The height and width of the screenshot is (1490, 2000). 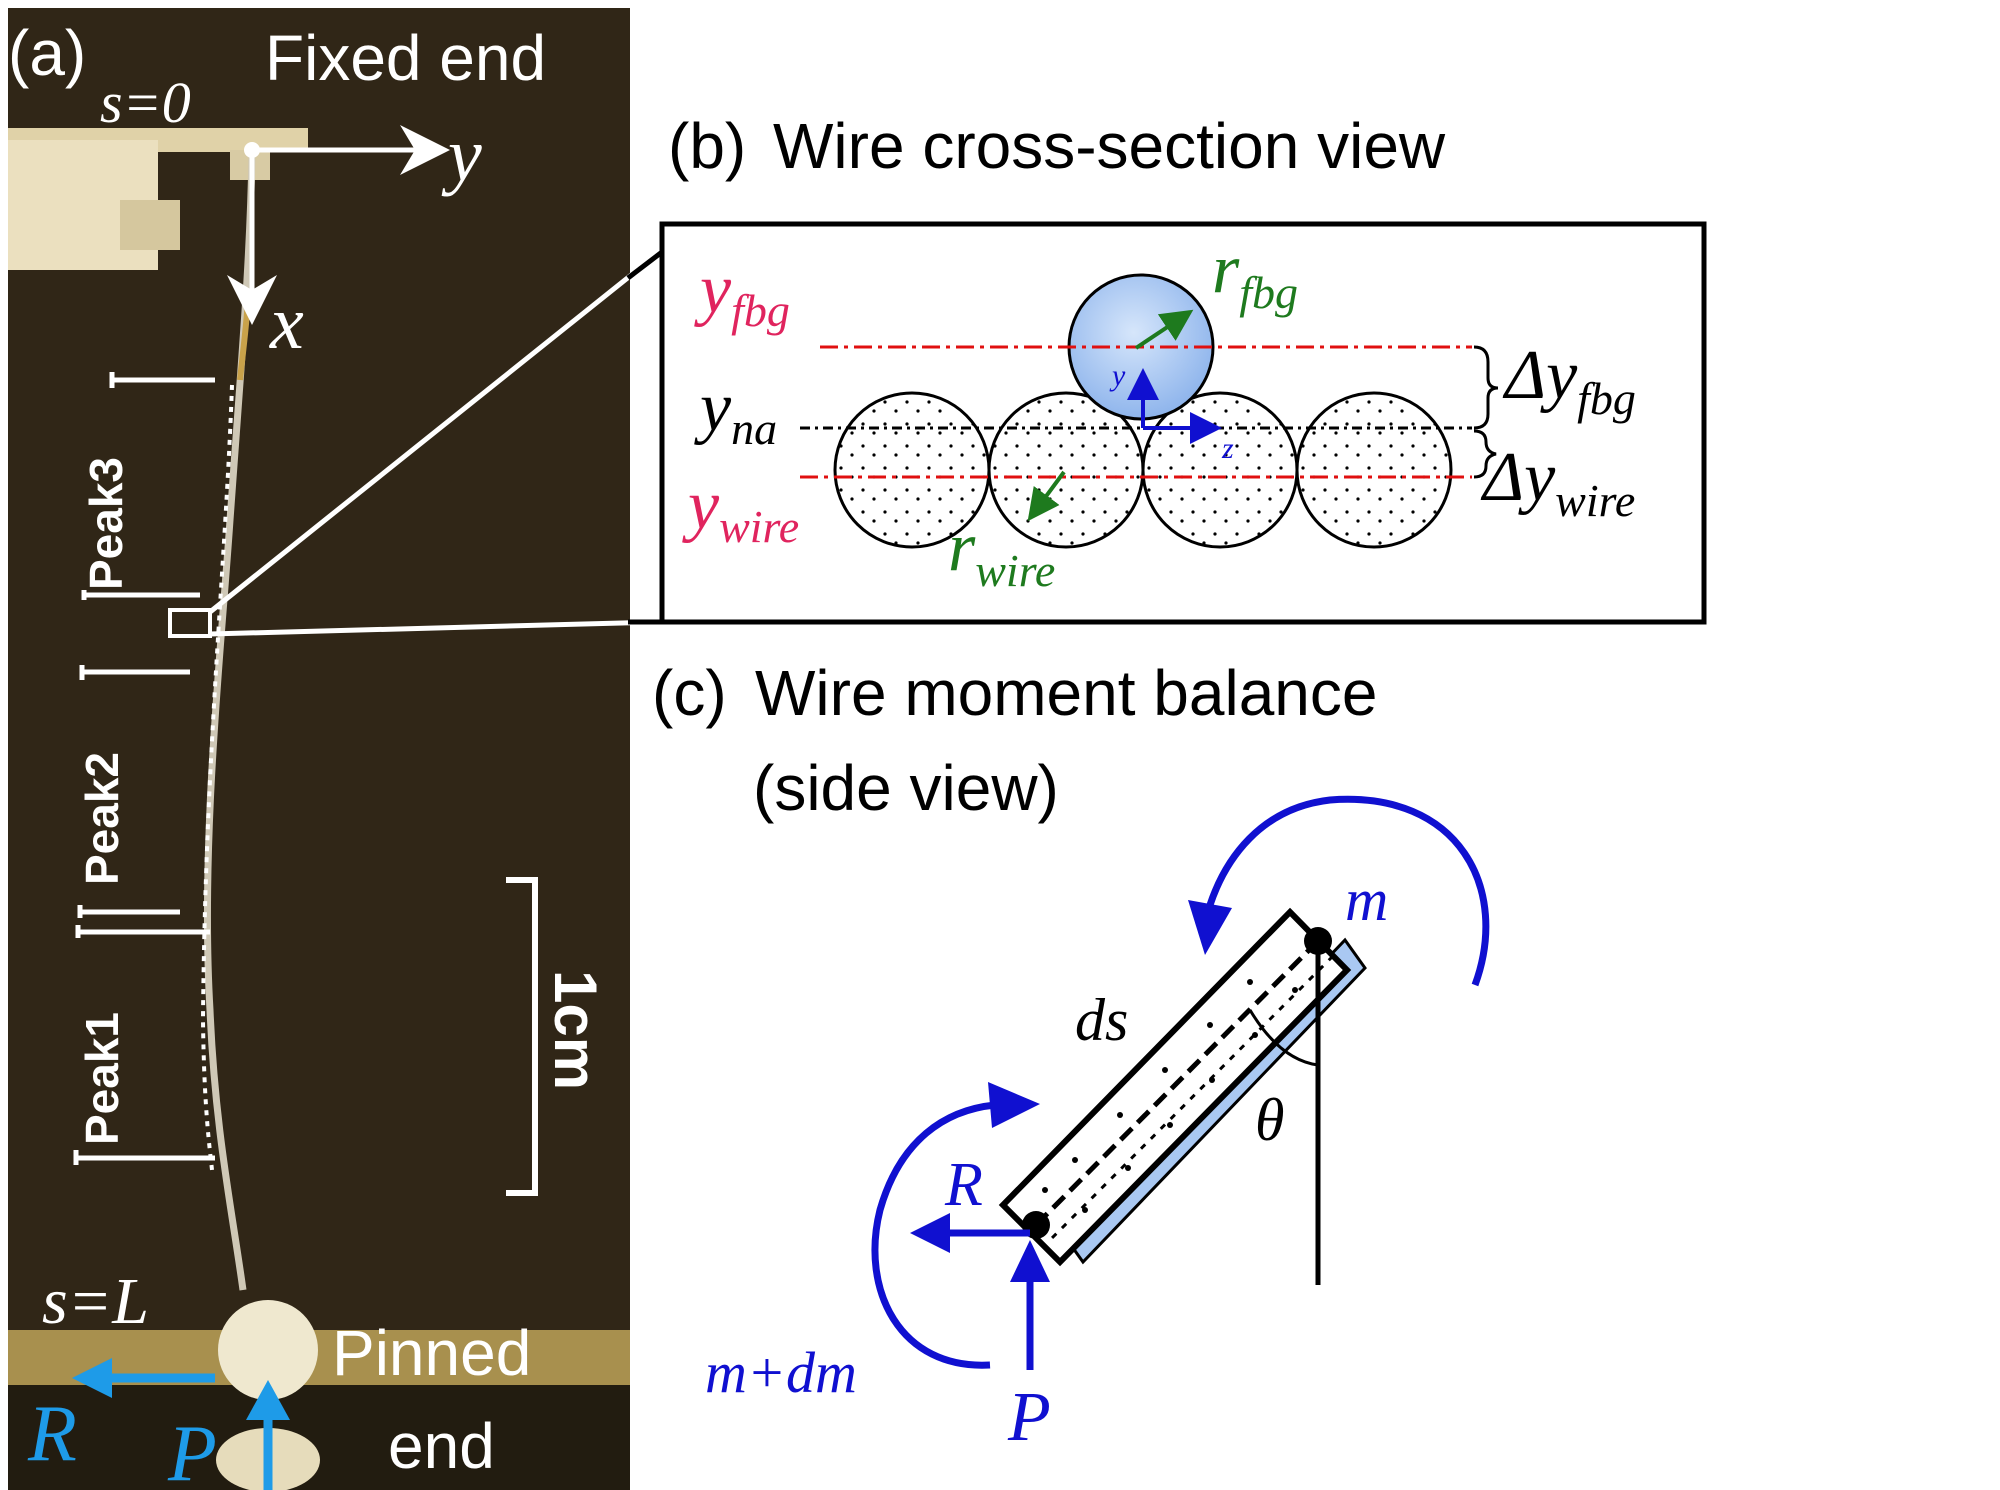 What do you see at coordinates (102, 1078) in the screenshot?
I see `peak1-label: Peak1` at bounding box center [102, 1078].